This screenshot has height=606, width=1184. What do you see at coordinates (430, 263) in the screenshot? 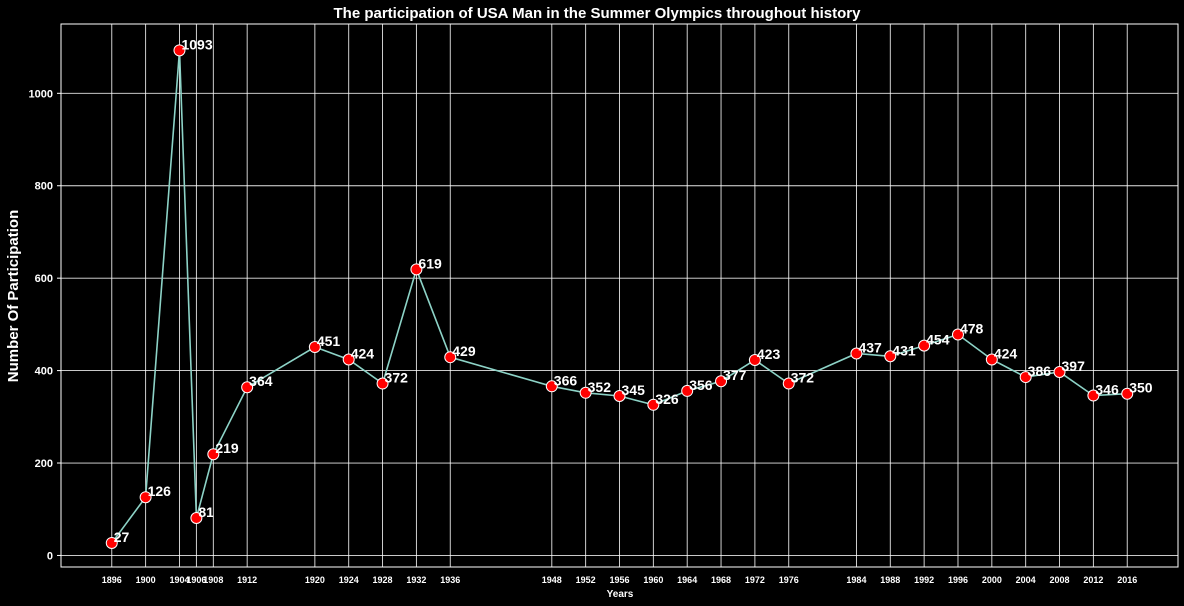
I see `data-label: 619` at bounding box center [430, 263].